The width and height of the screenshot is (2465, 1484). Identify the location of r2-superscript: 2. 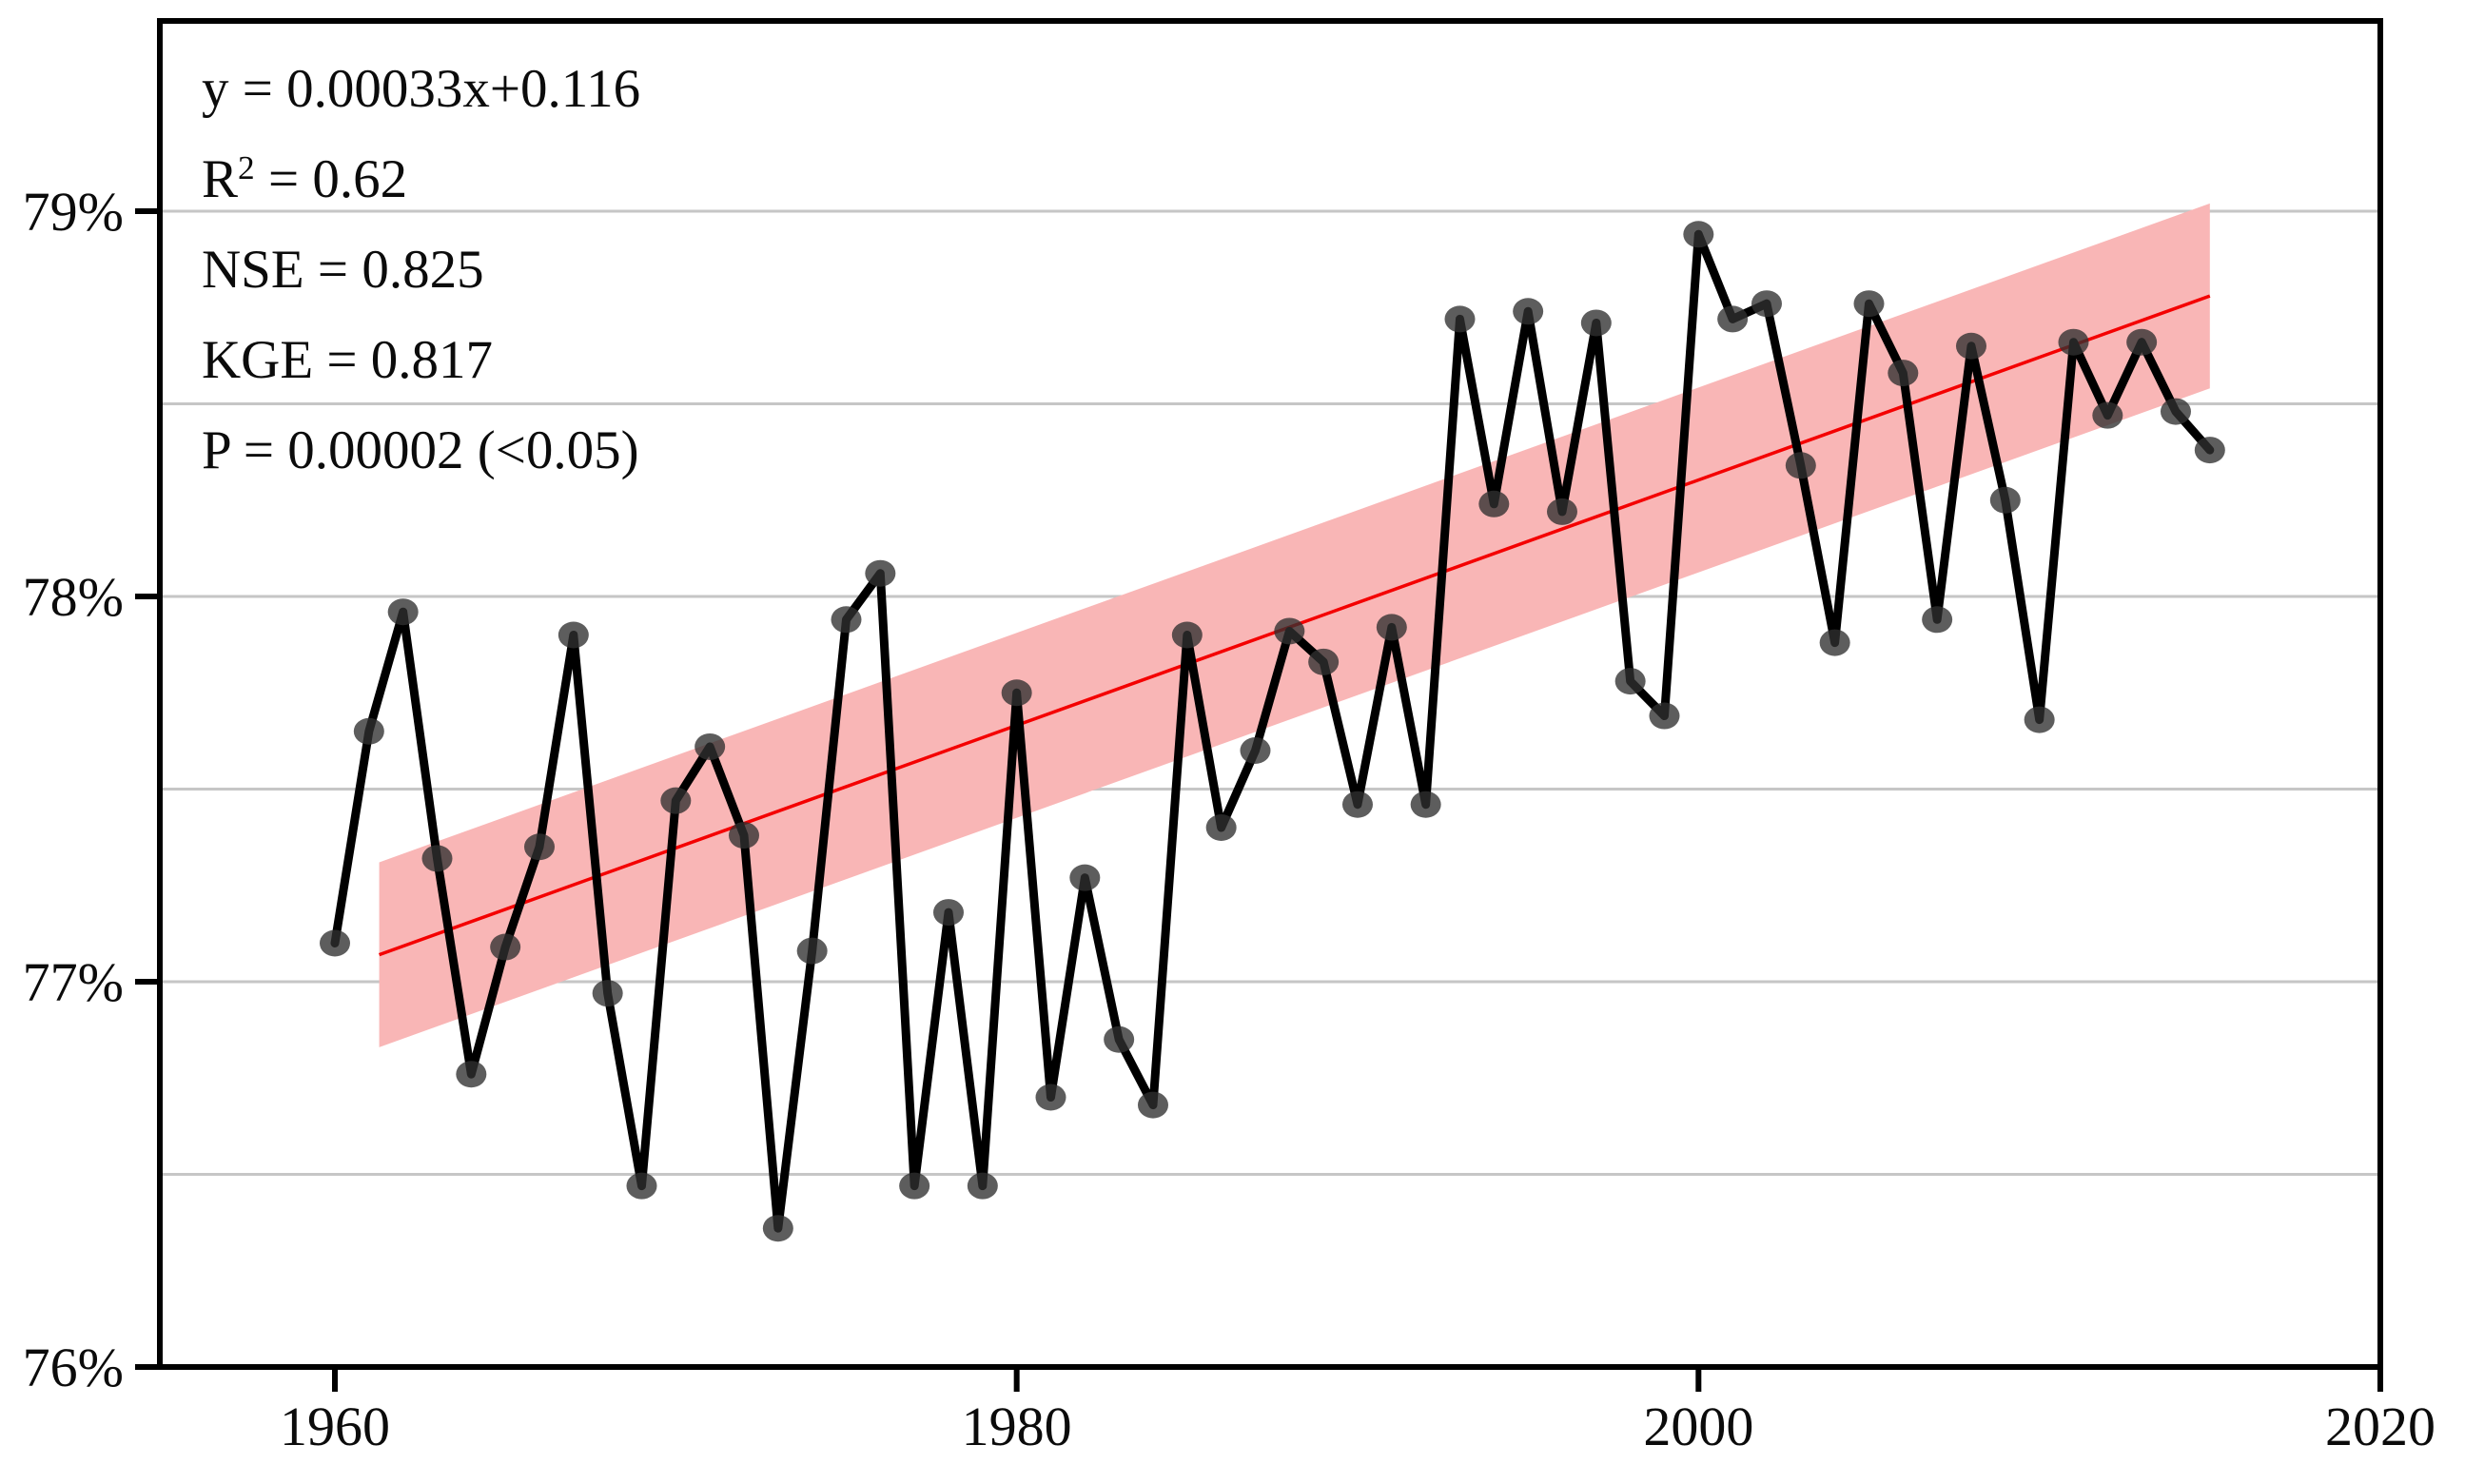
(246, 167).